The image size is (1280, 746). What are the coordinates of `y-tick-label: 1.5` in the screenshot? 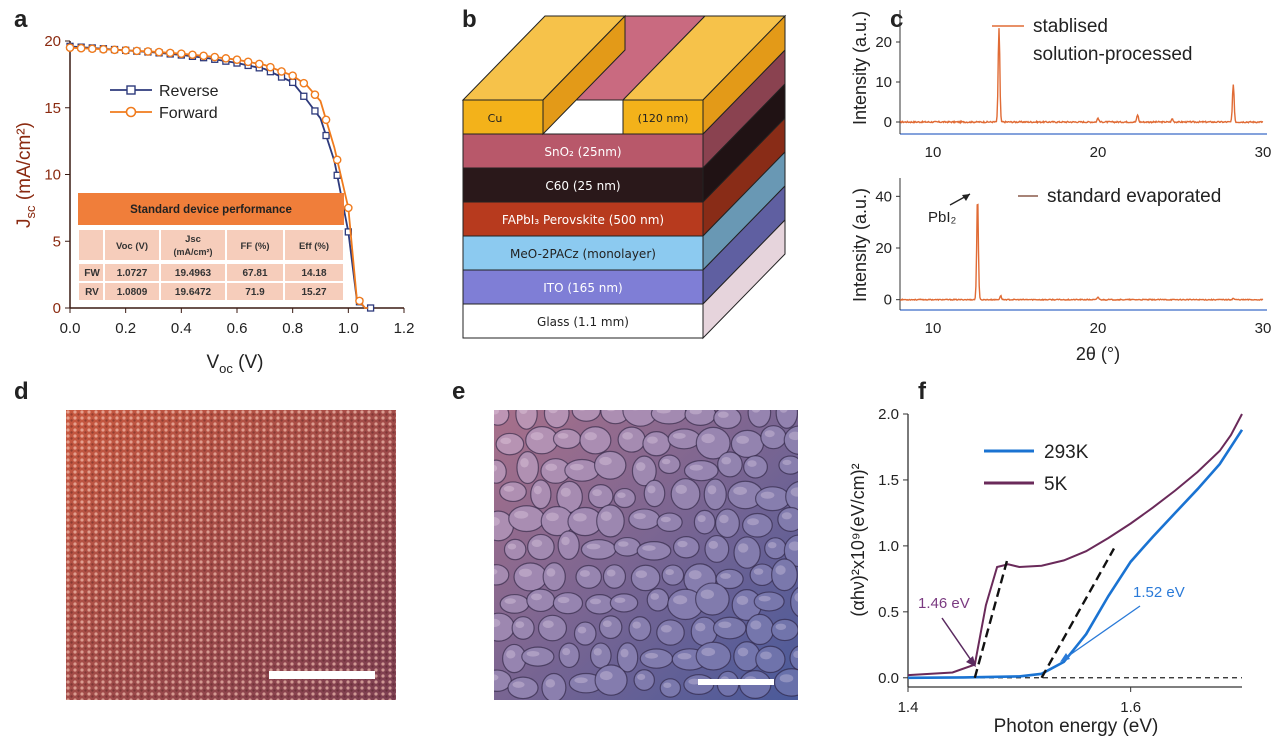 It's located at (888, 480).